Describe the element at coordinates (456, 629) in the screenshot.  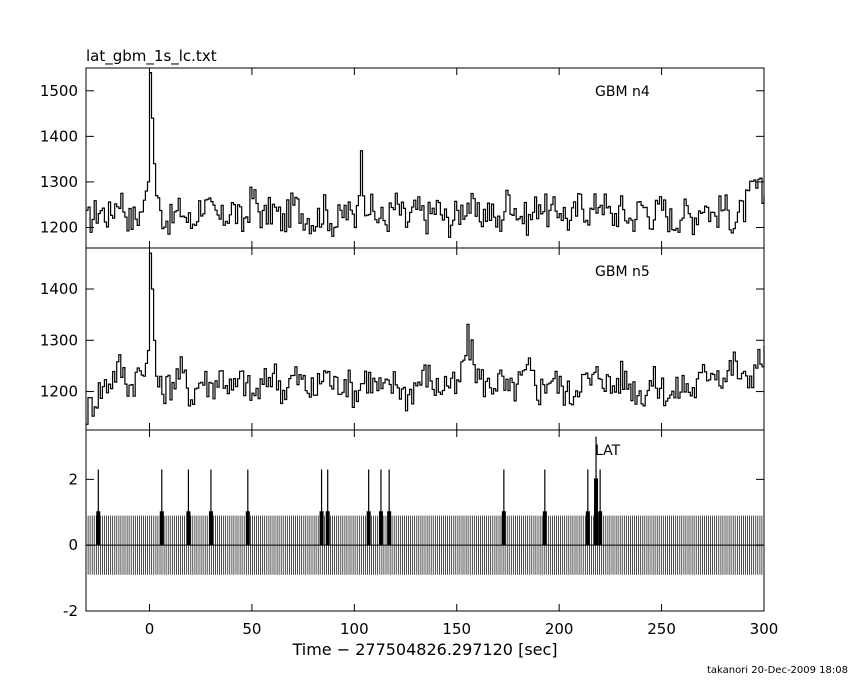
I see `x-tick-label: 150` at that location.